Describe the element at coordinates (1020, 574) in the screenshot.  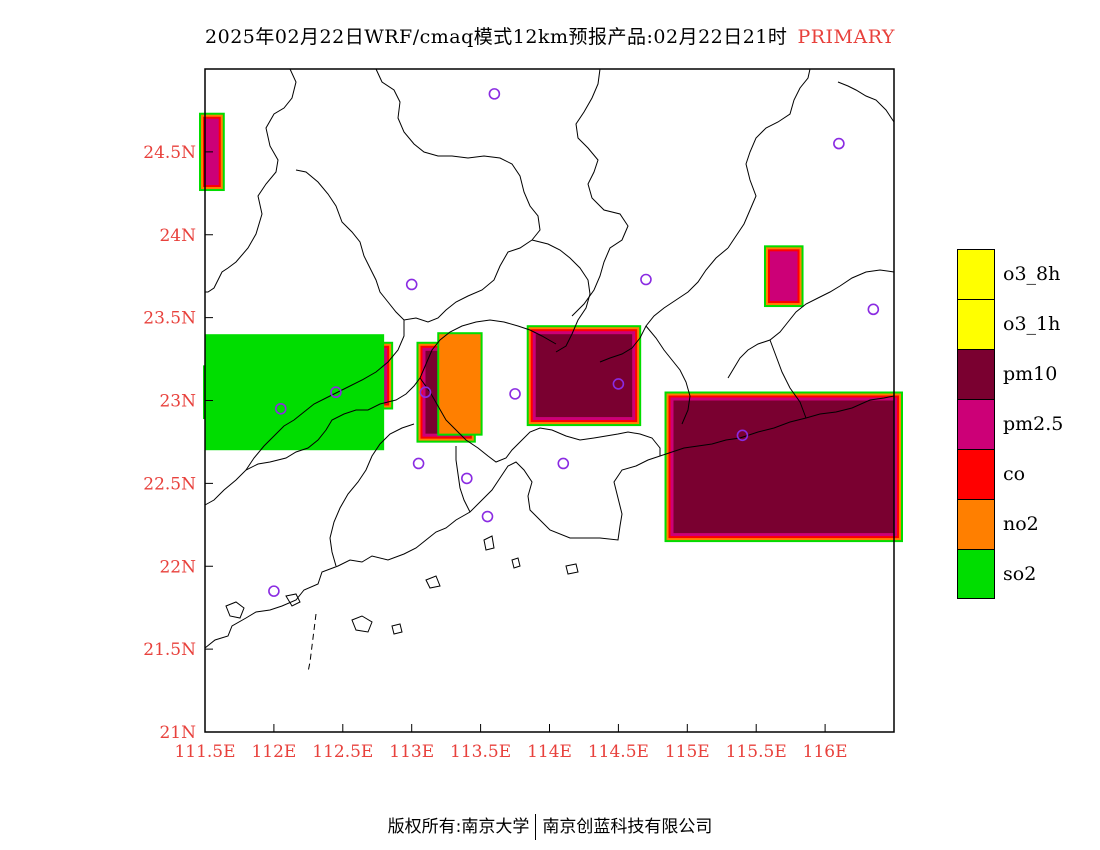
I see `legend-label: so2` at that location.